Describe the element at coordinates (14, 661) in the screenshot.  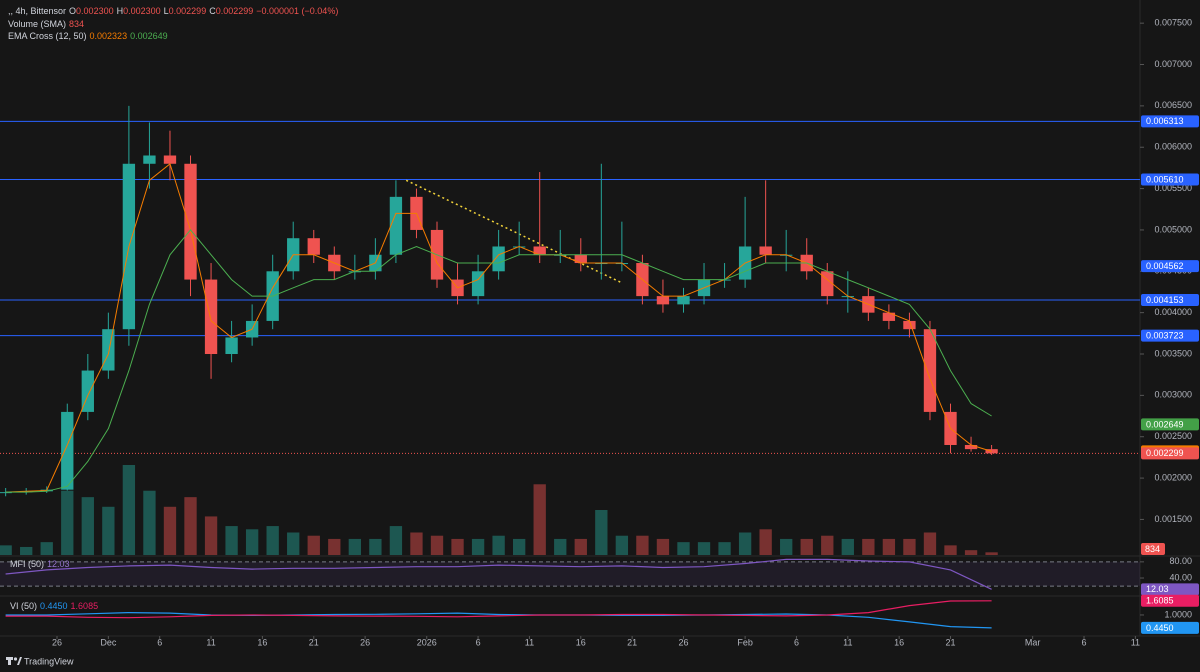
I see `brand-logo` at that location.